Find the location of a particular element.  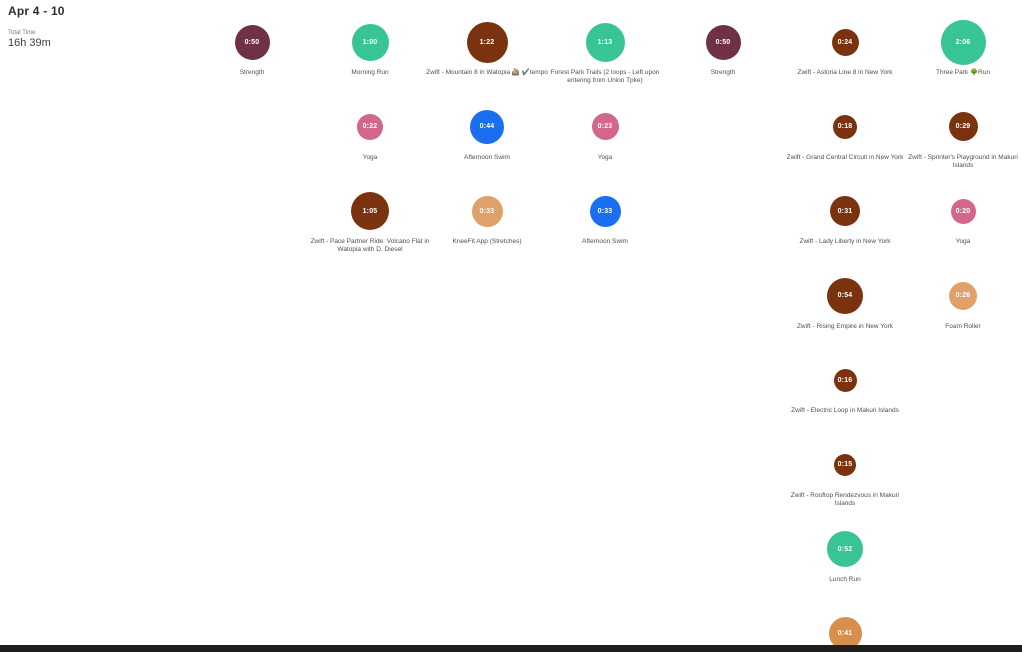

activity-circle: 0:41 is located at coordinates (845, 633).